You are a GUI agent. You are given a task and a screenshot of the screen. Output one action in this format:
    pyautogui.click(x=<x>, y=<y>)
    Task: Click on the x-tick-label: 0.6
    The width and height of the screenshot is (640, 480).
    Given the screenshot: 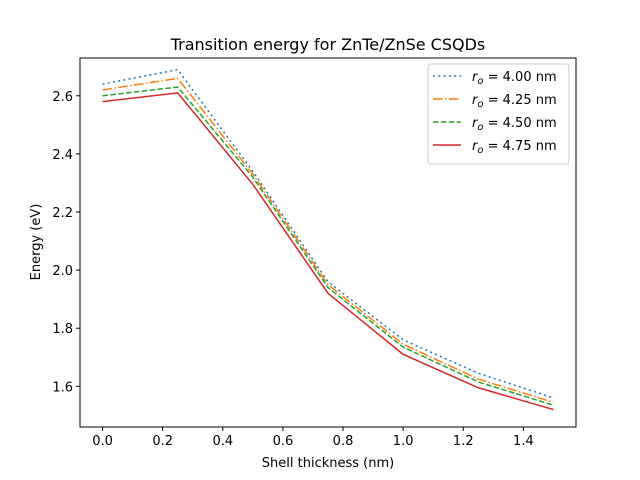 What is the action you would take?
    pyautogui.click(x=283, y=441)
    